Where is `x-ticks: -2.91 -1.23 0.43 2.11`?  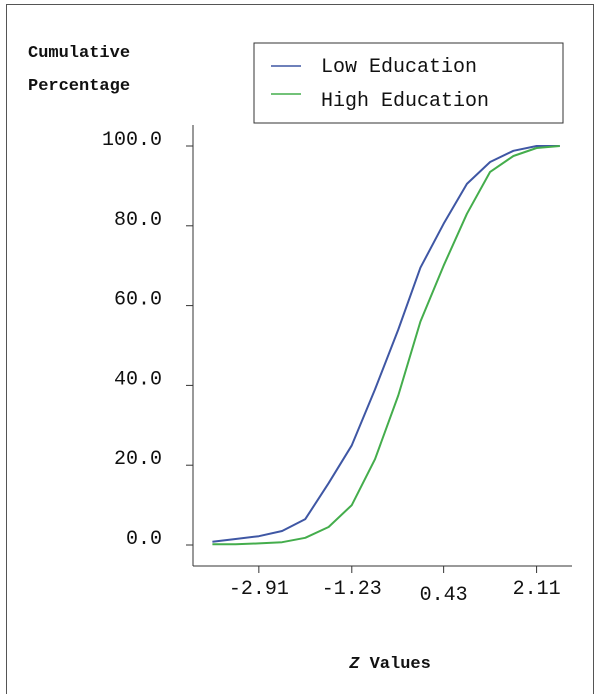 x-ticks: -2.91 -1.23 0.43 2.11 is located at coordinates (395, 586).